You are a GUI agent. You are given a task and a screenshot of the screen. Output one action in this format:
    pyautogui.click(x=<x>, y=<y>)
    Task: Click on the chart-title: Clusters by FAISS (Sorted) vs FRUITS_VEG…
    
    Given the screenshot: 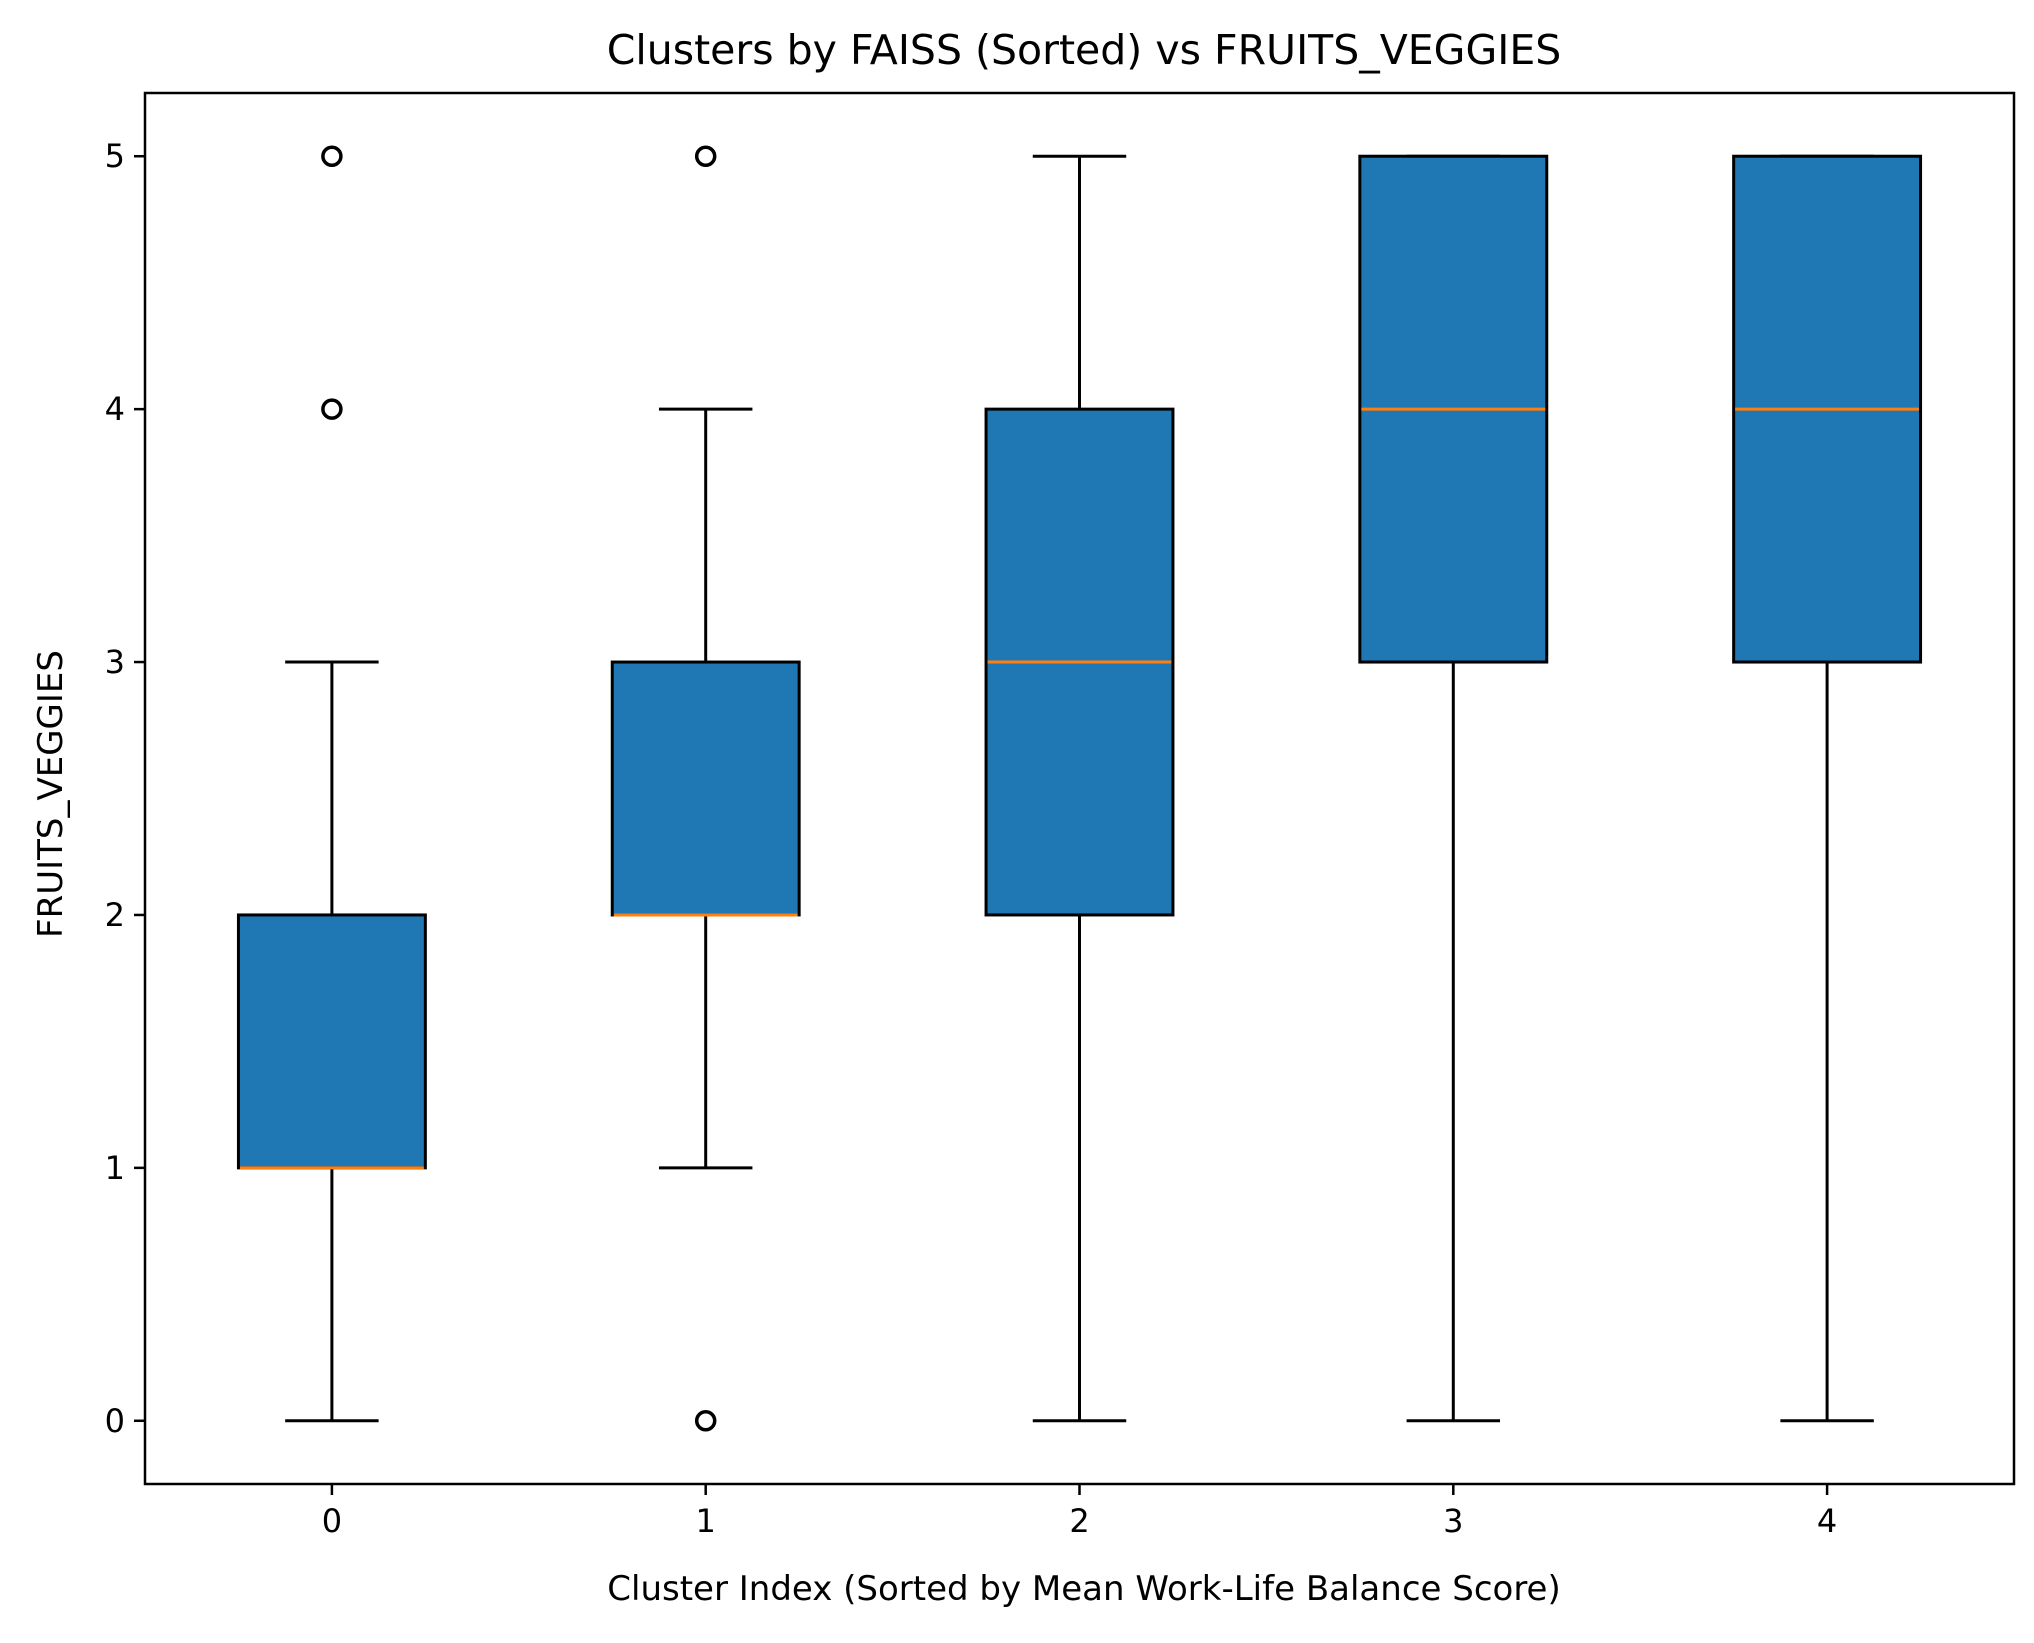 What is the action you would take?
    pyautogui.click(x=1084, y=50)
    